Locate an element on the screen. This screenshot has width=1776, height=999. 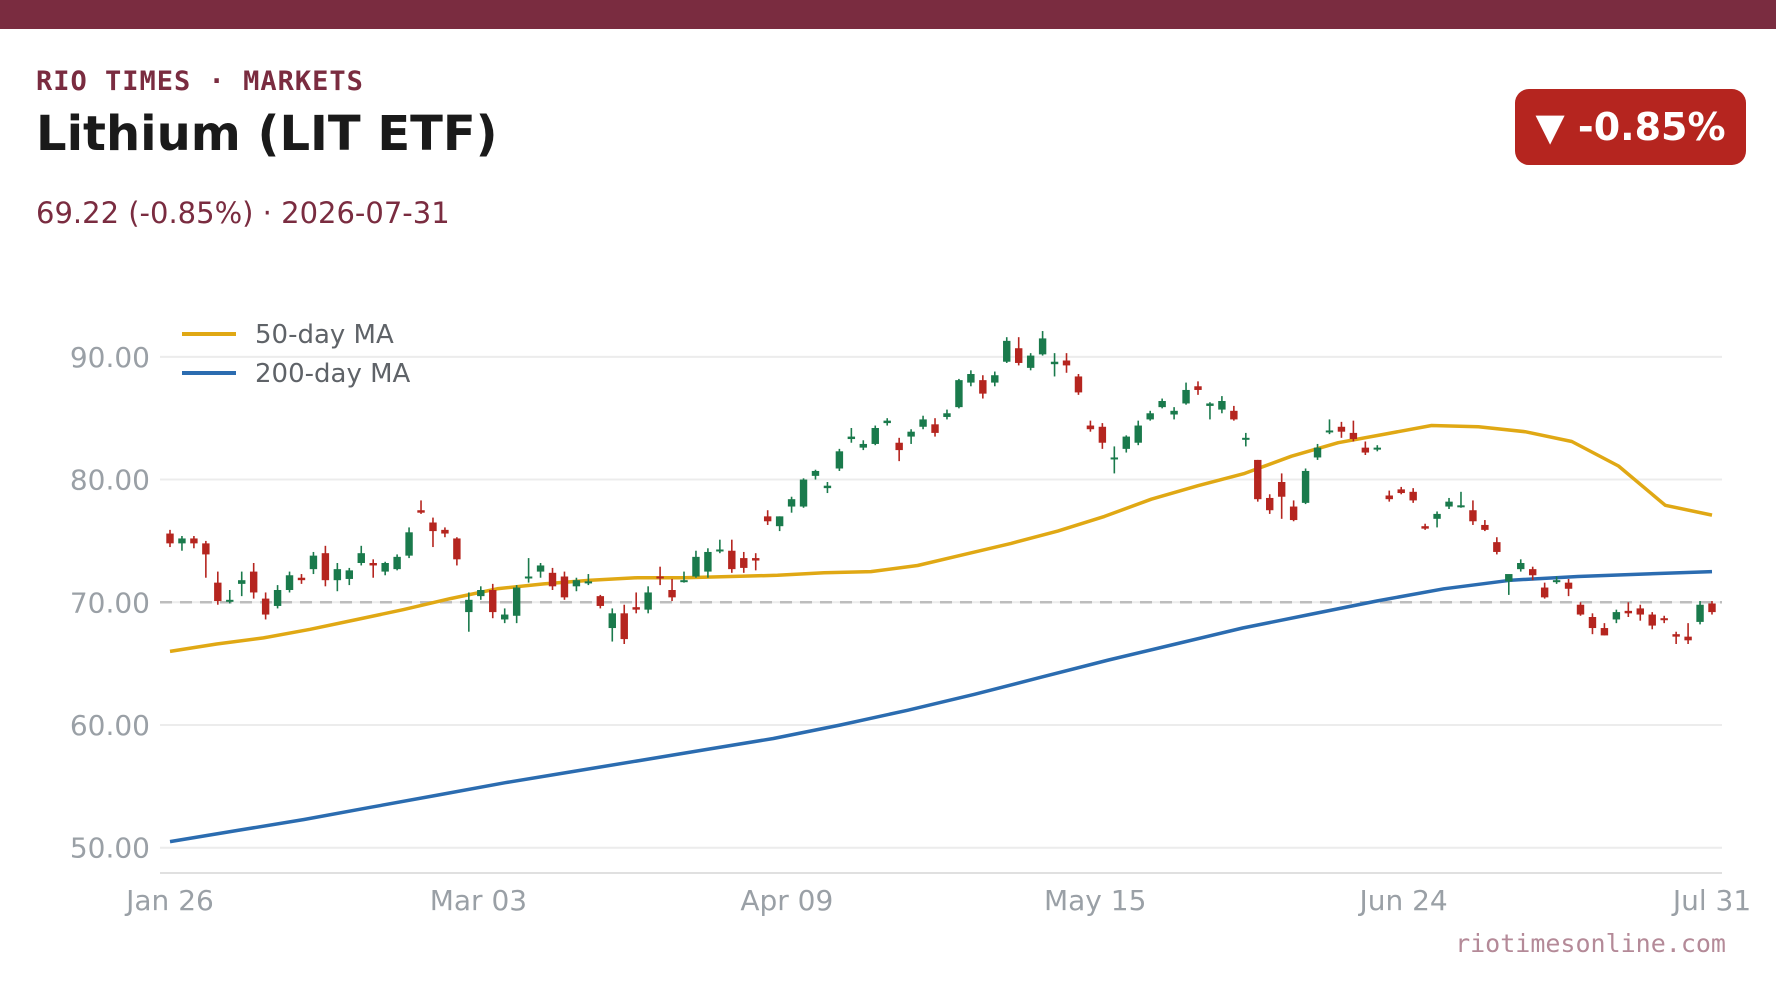
y-tick-label: 50.00 is located at coordinates (110, 848).